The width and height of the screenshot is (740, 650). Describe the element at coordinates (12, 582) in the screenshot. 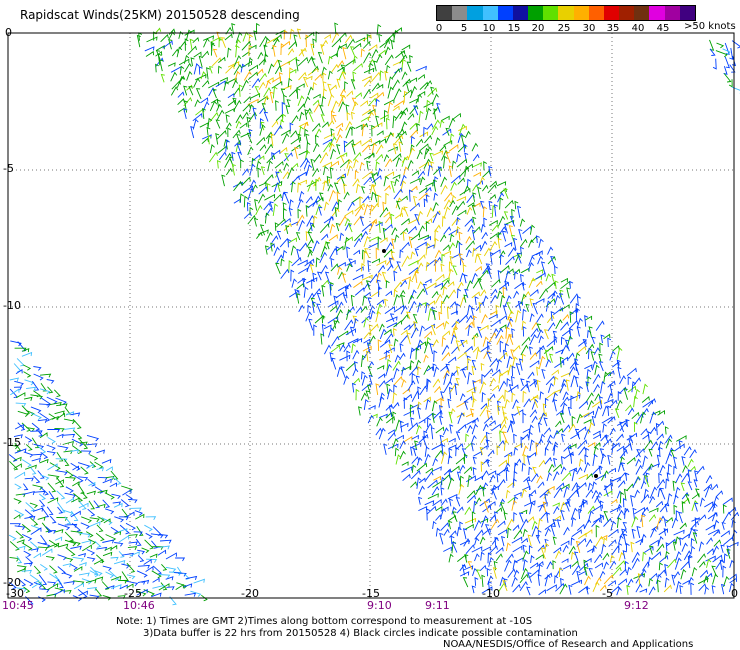

I see `corner-lat-label: -20` at that location.